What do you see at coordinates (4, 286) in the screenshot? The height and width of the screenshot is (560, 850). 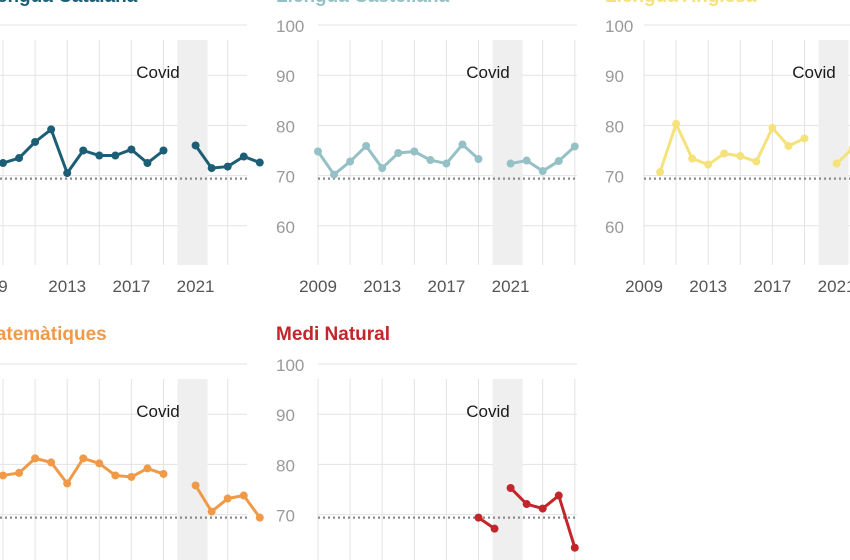 I see `x-tick-label: 9` at bounding box center [4, 286].